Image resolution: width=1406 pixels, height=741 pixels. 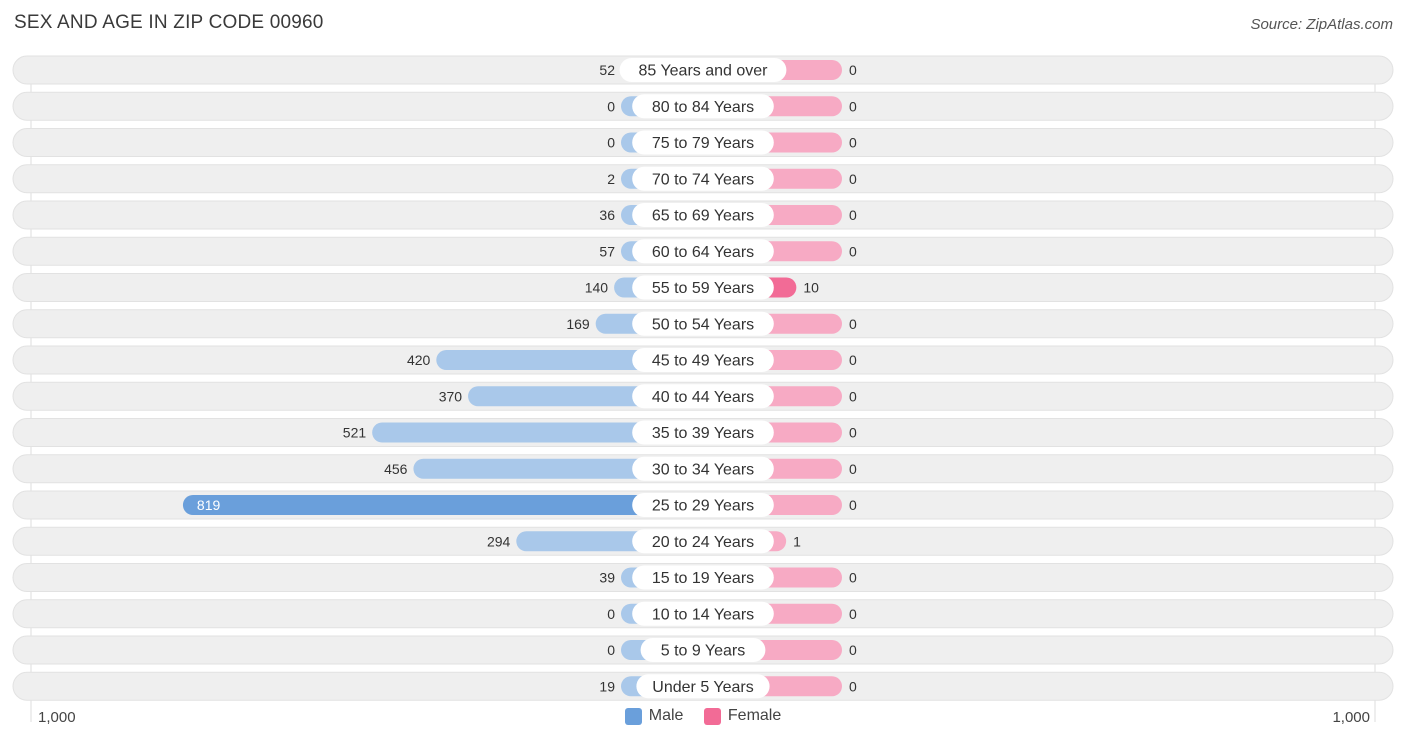 I want to click on chart-row: 65 to 69 Years 36 0, so click(x=703, y=215).